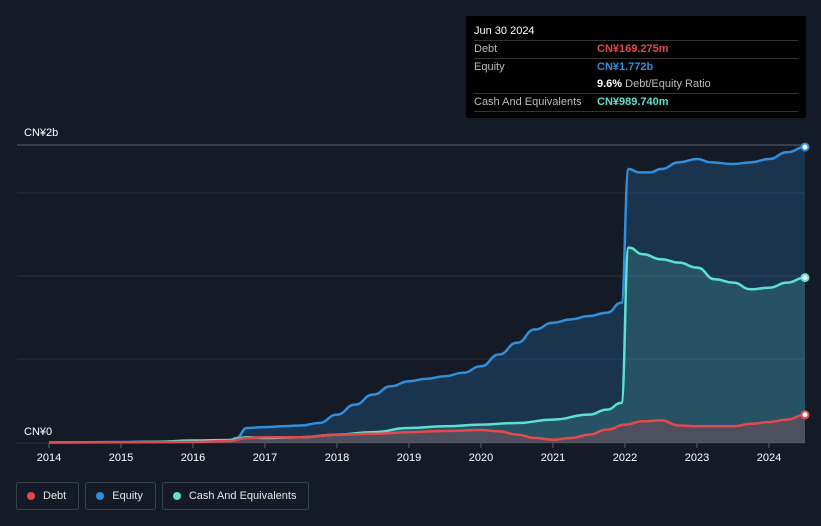  Describe the element at coordinates (636, 120) in the screenshot. I see `tooltip-bottom-divider` at that location.